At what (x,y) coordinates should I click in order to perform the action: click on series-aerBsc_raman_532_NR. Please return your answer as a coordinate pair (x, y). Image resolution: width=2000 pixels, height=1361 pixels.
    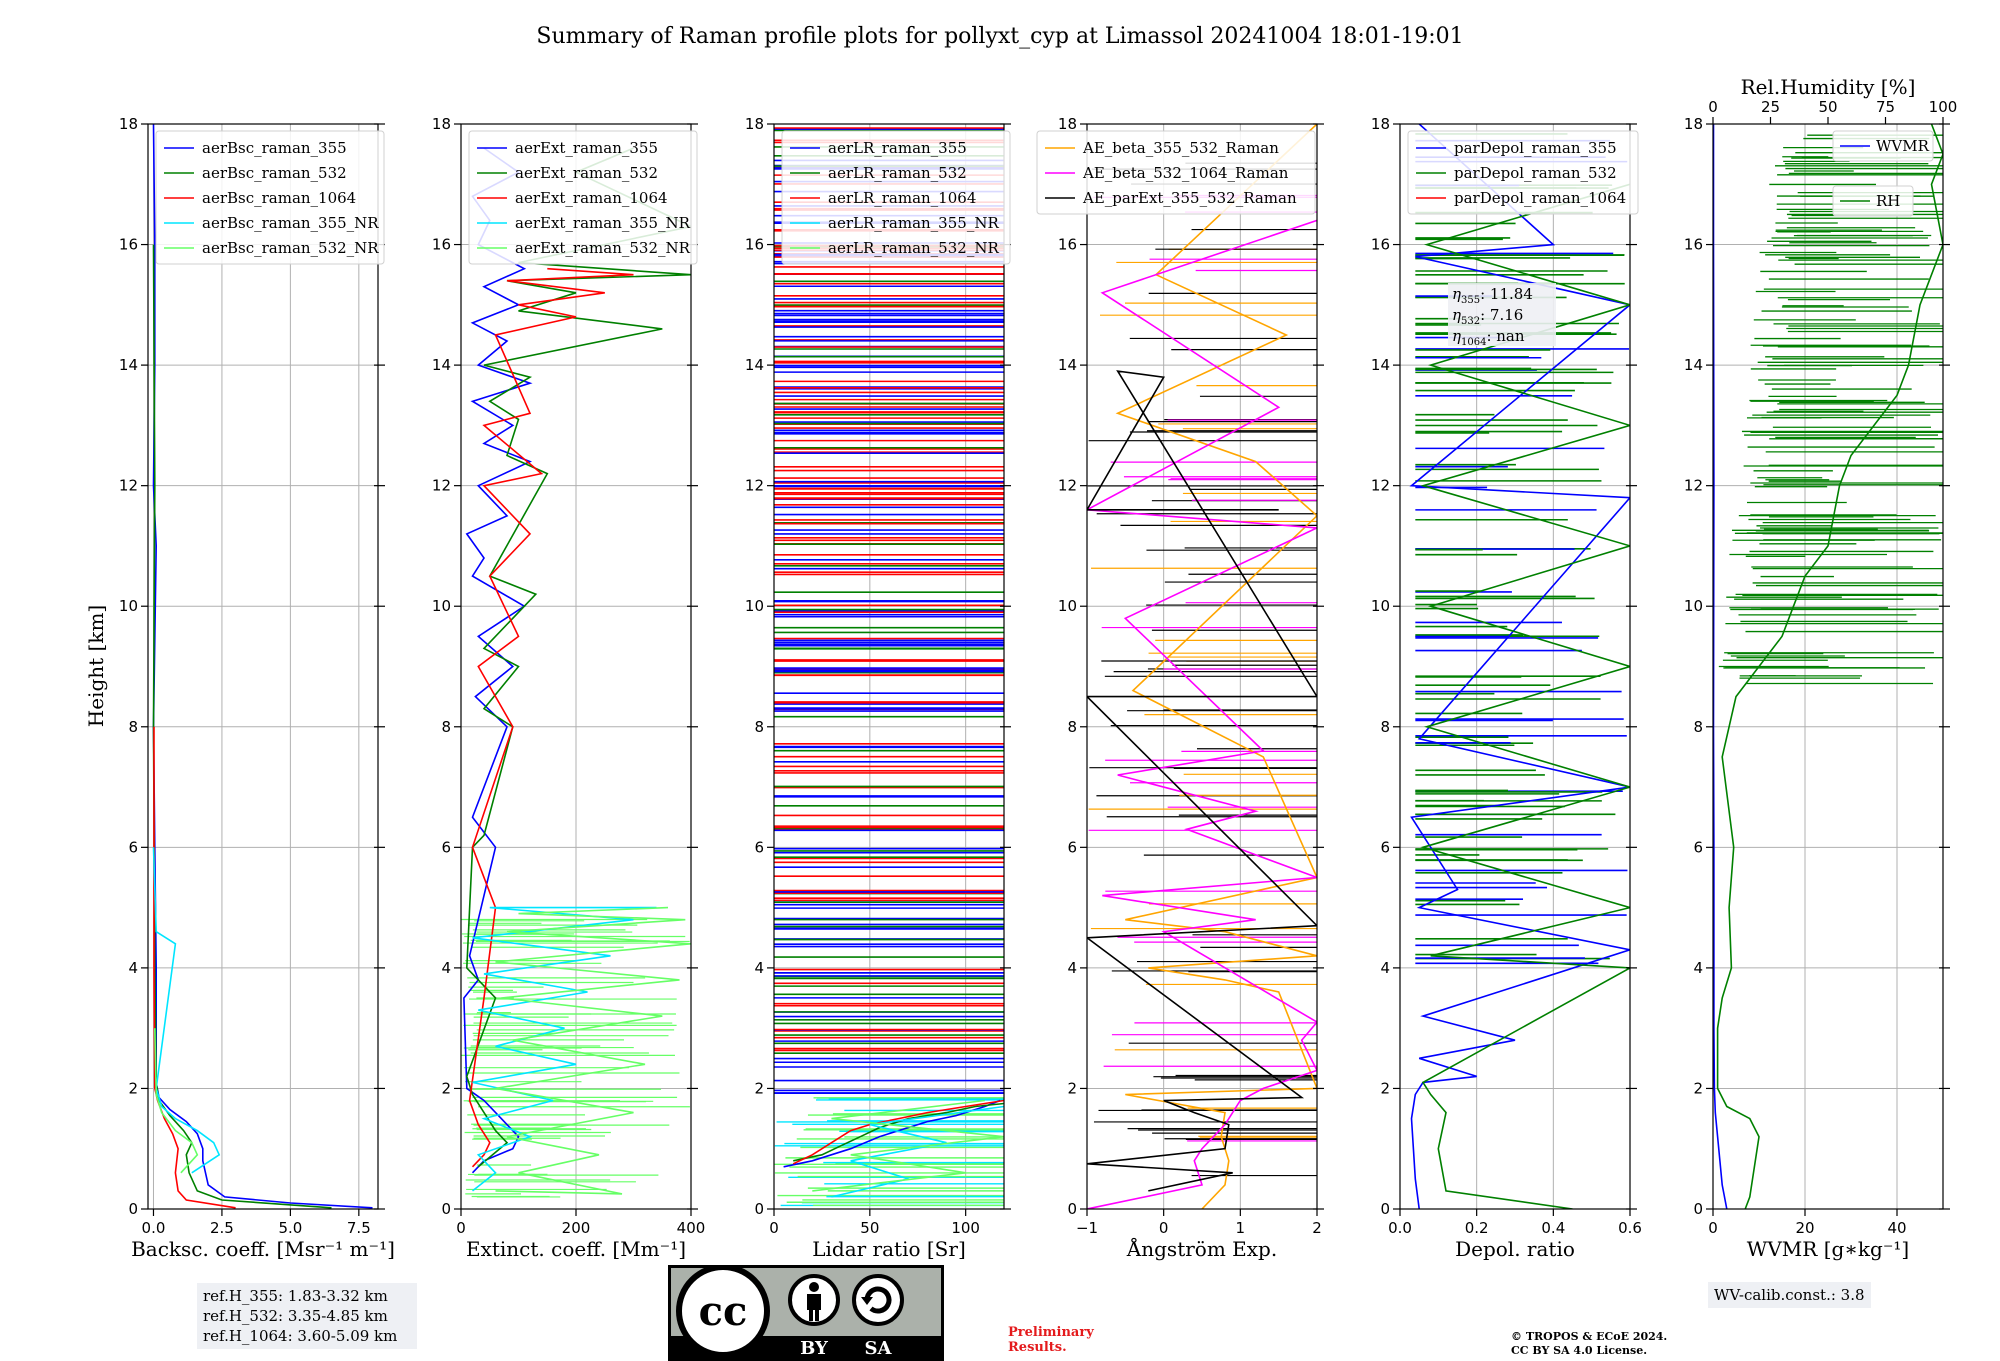
    Looking at the image, I should click on (176, 1101).